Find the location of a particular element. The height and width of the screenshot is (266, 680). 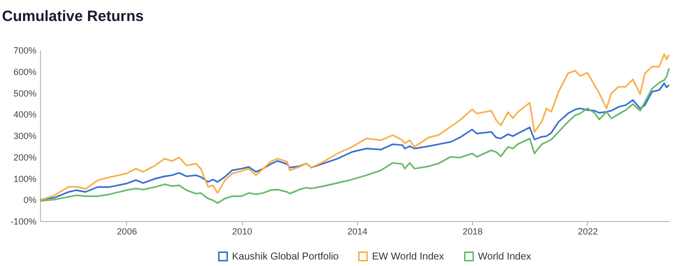

y-tick-label: 600% is located at coordinates (24, 71).